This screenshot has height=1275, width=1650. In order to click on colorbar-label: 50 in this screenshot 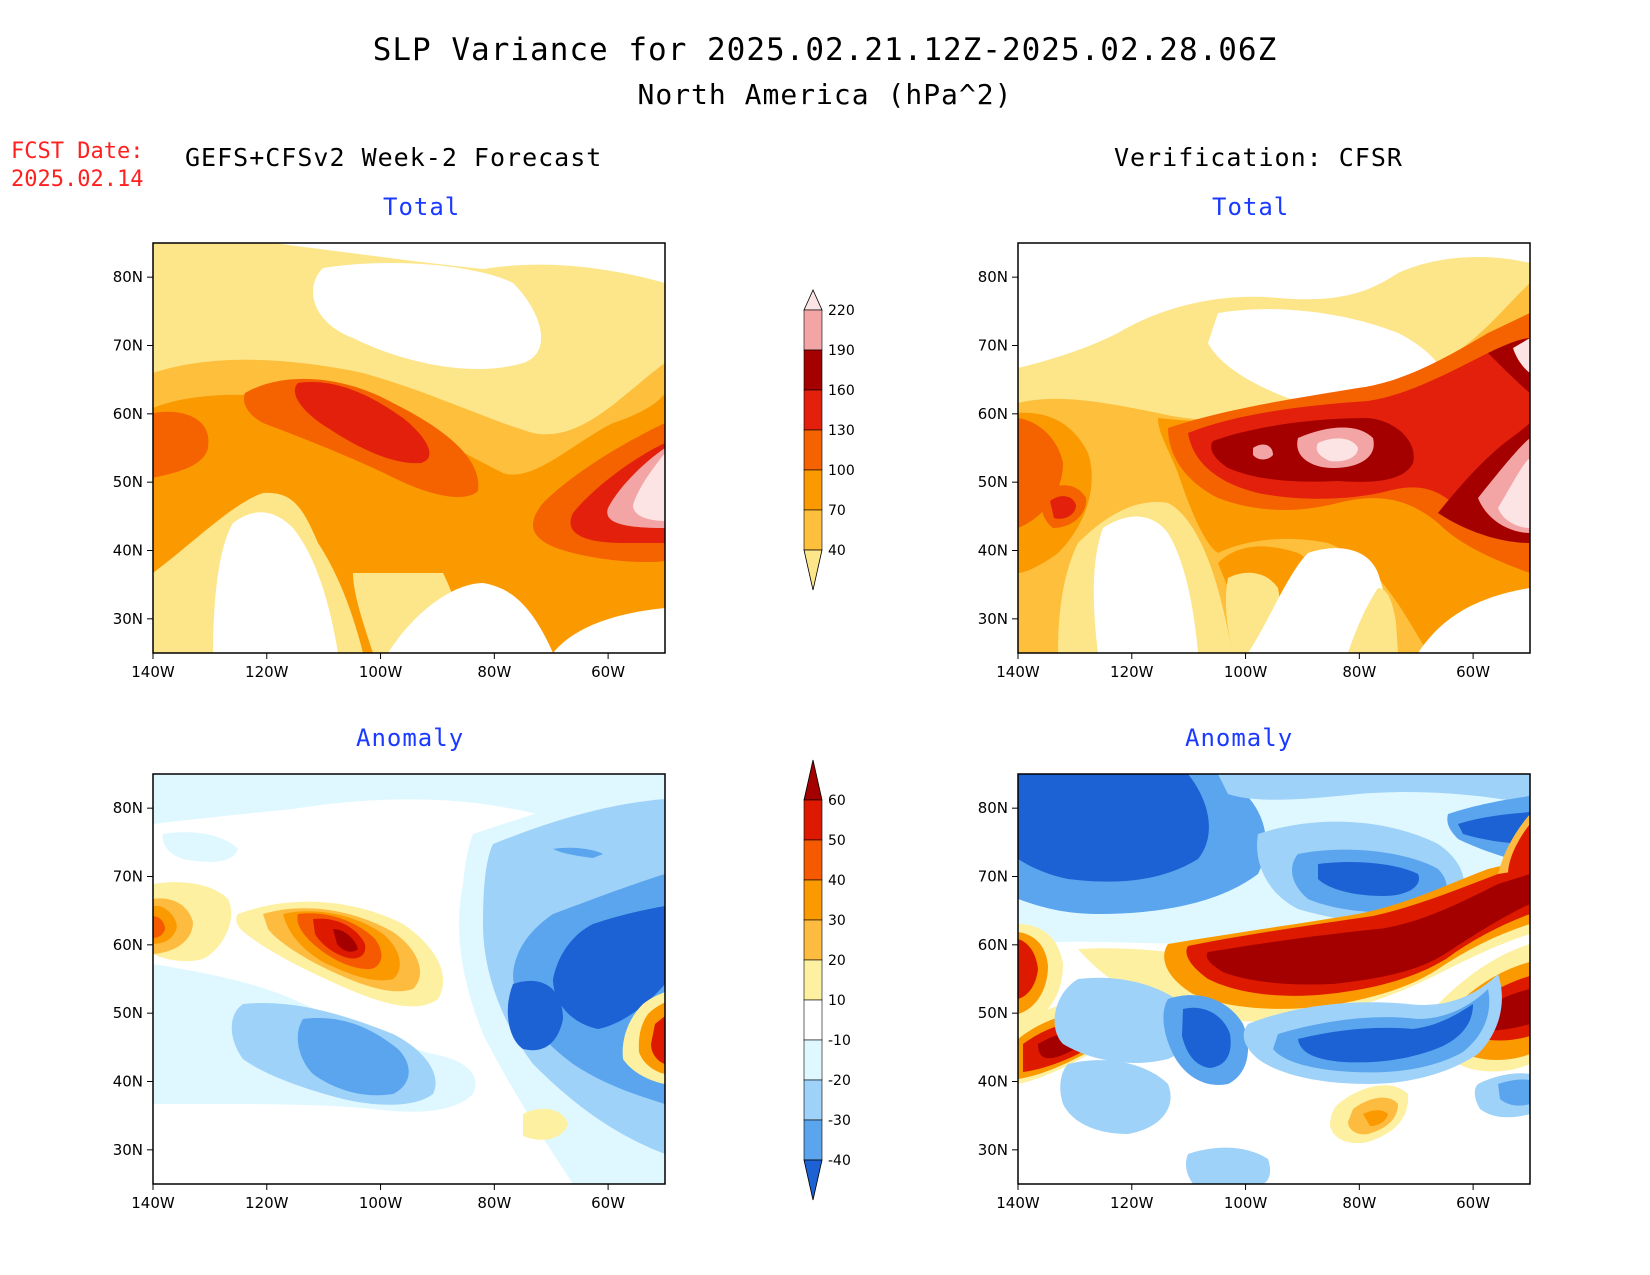, I will do `click(837, 841)`.